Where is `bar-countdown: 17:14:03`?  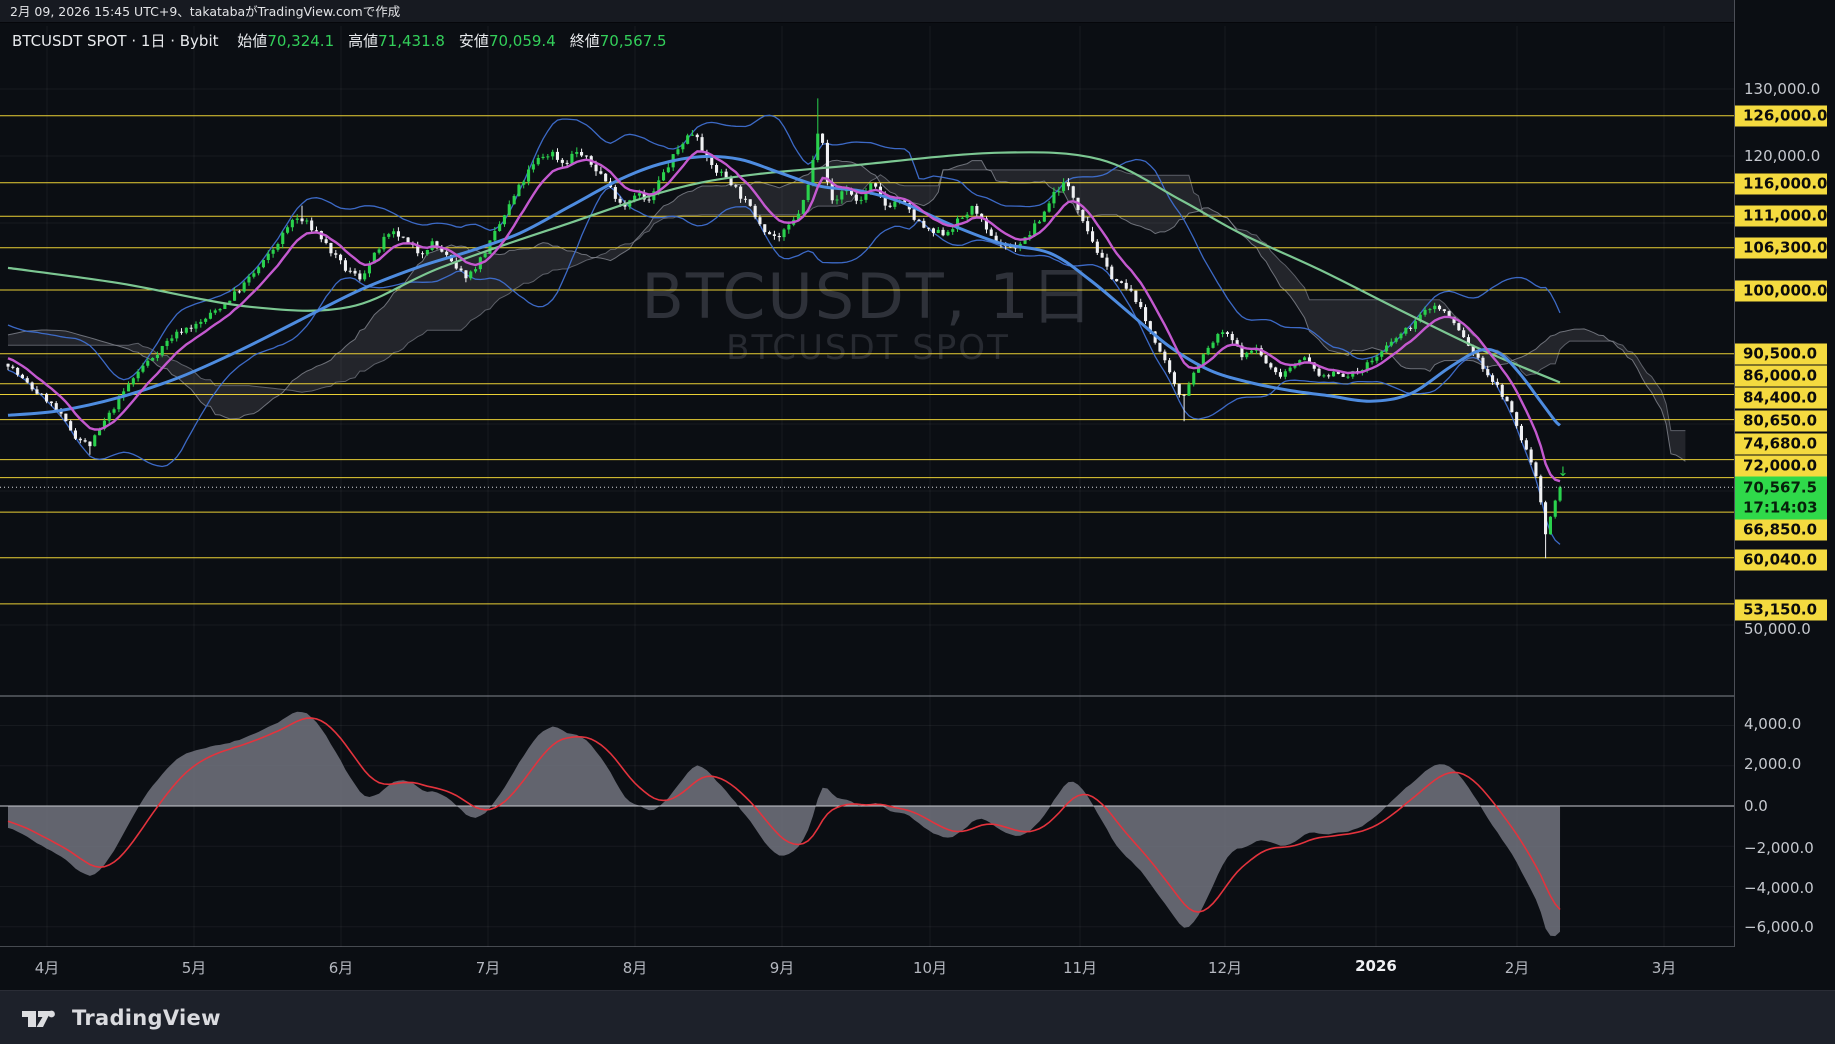
bar-countdown: 17:14:03 is located at coordinates (1780, 507).